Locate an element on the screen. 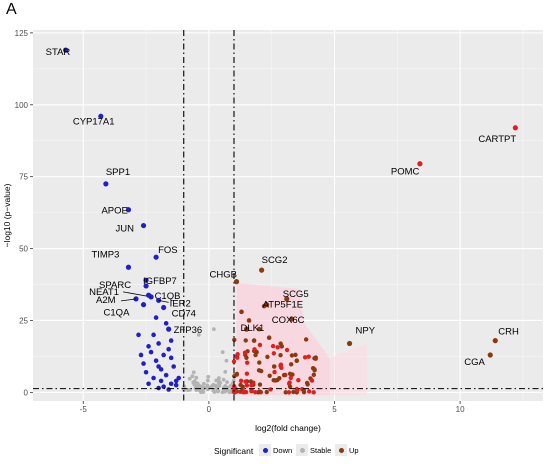 The height and width of the screenshot is (464, 550). point-dlk1 is located at coordinates (246, 329).